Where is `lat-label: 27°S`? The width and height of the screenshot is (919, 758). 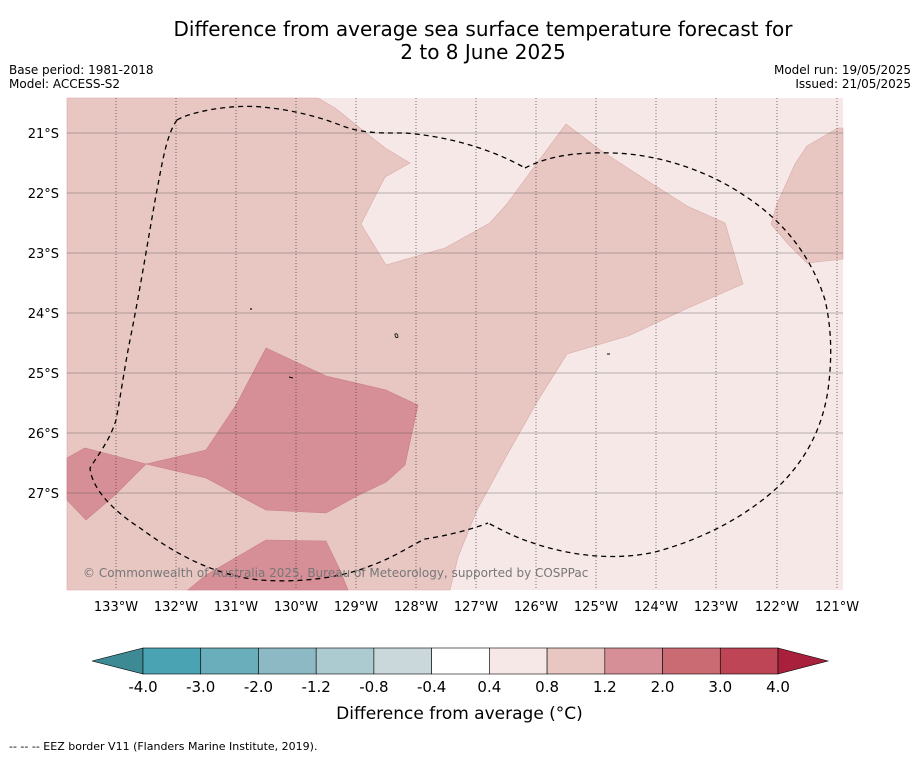
lat-label: 27°S is located at coordinates (43, 494).